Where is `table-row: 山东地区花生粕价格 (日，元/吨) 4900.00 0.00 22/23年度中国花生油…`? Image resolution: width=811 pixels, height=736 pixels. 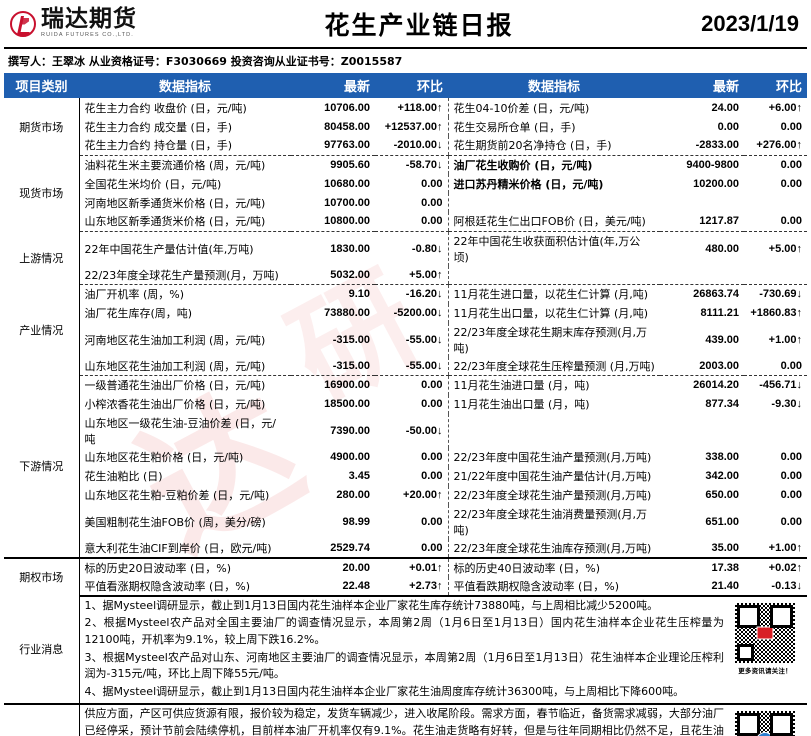
table-row: 山东地区花生粕价格 (日，元/吨) 4900.00 0.00 22/23年度中国花生油… is located at coordinates (405, 457).